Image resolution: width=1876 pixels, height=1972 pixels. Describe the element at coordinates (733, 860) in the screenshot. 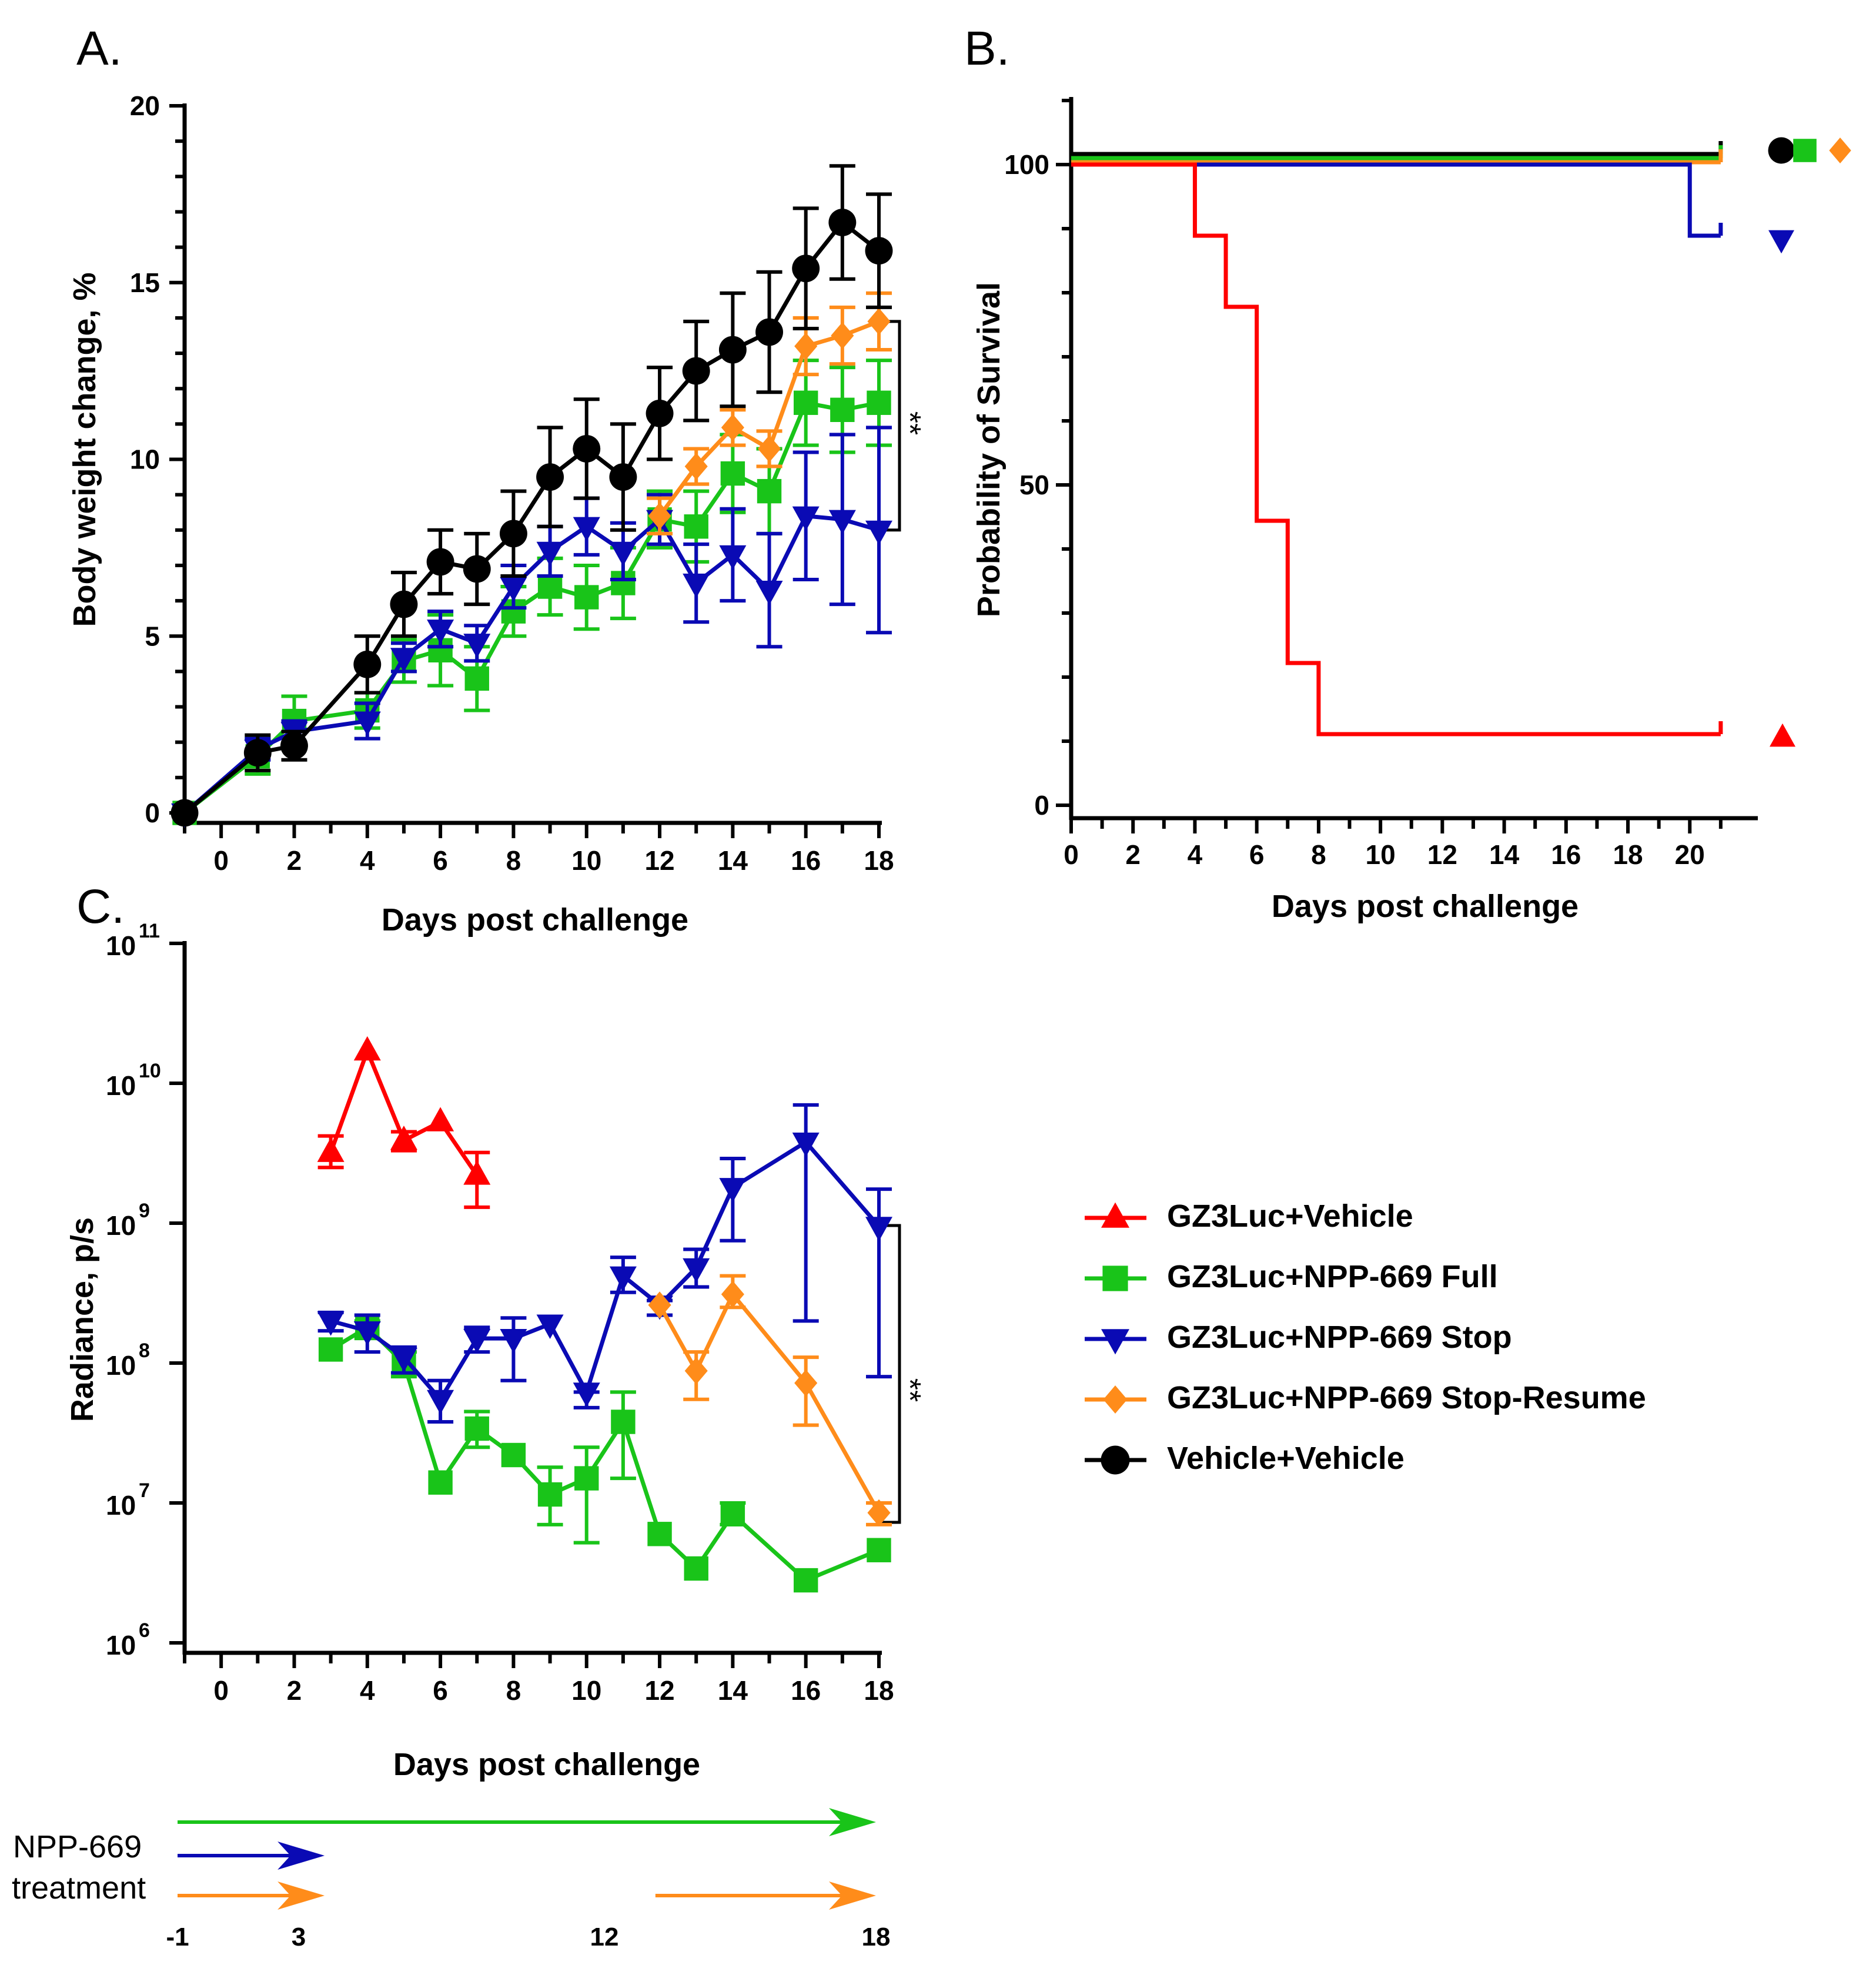

I see `panel-a-x-tick-label: 14` at that location.